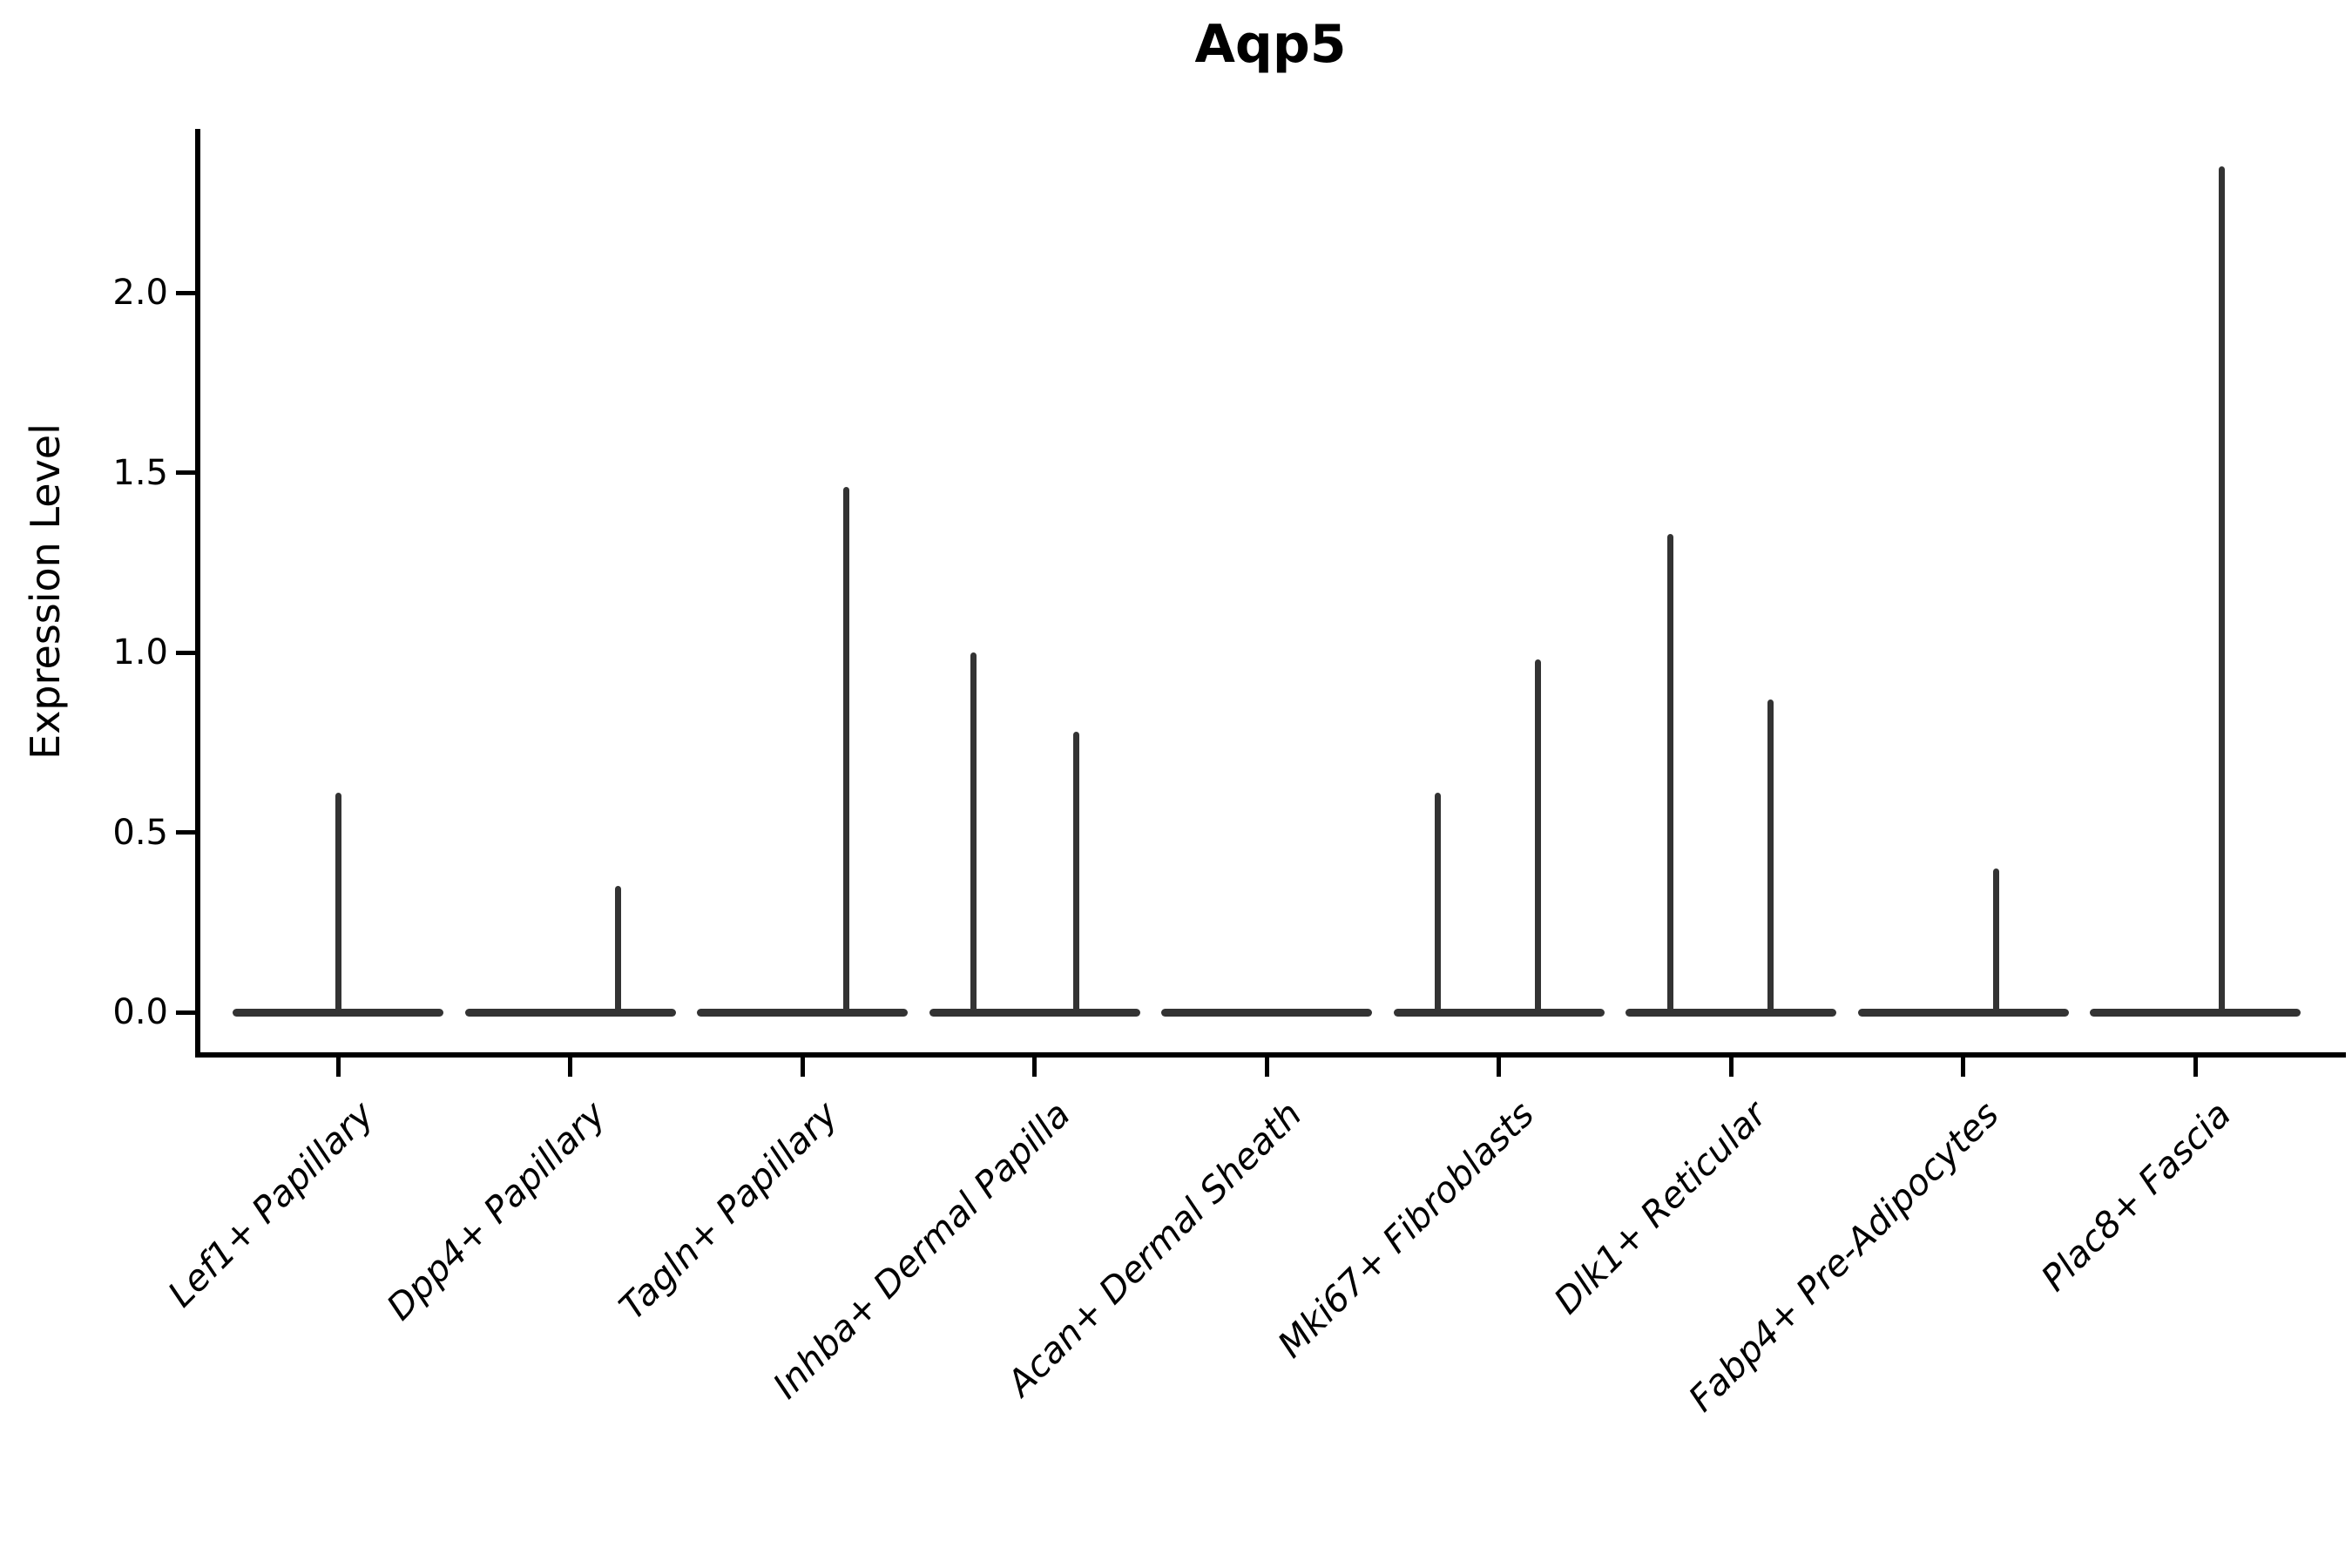  What do you see at coordinates (140, 472) in the screenshot?
I see `y-tick-label: 1.5` at bounding box center [140, 472].